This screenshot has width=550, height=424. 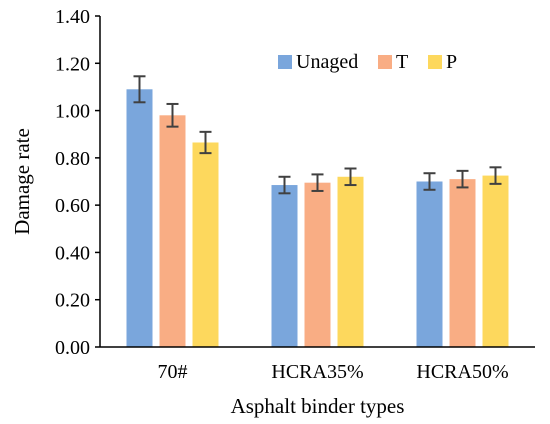 What do you see at coordinates (72, 112) in the screenshot?
I see `y-tick-label: 1.00` at bounding box center [72, 112].